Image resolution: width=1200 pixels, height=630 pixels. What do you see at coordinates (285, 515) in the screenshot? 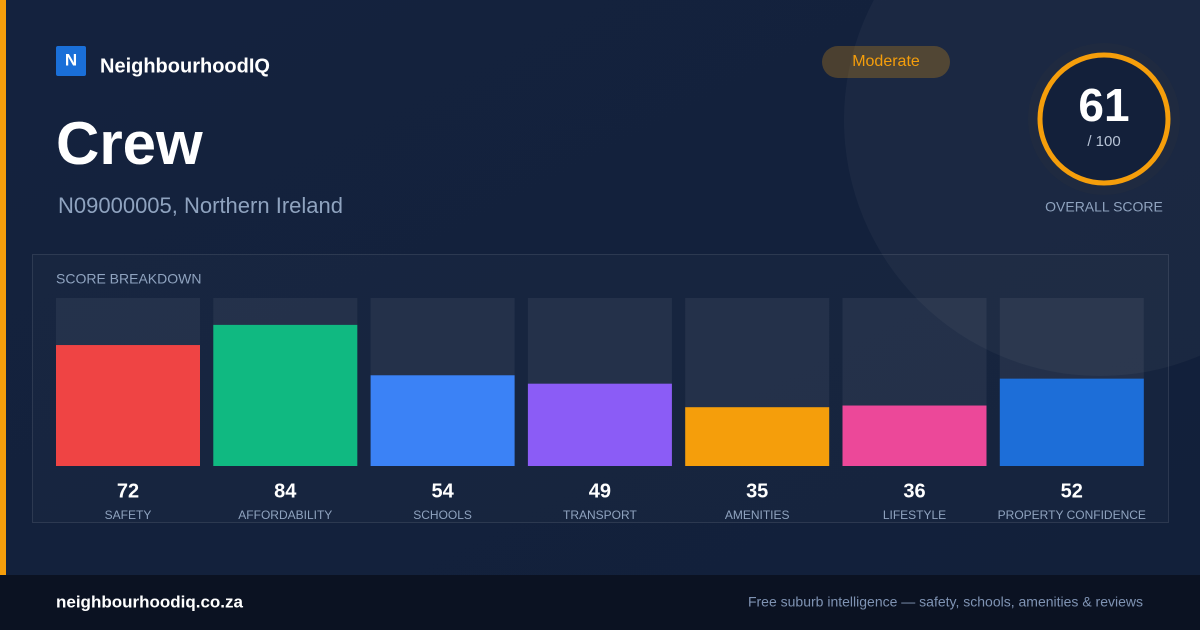
I see `bar-label: AFFORDABILITY` at bounding box center [285, 515].